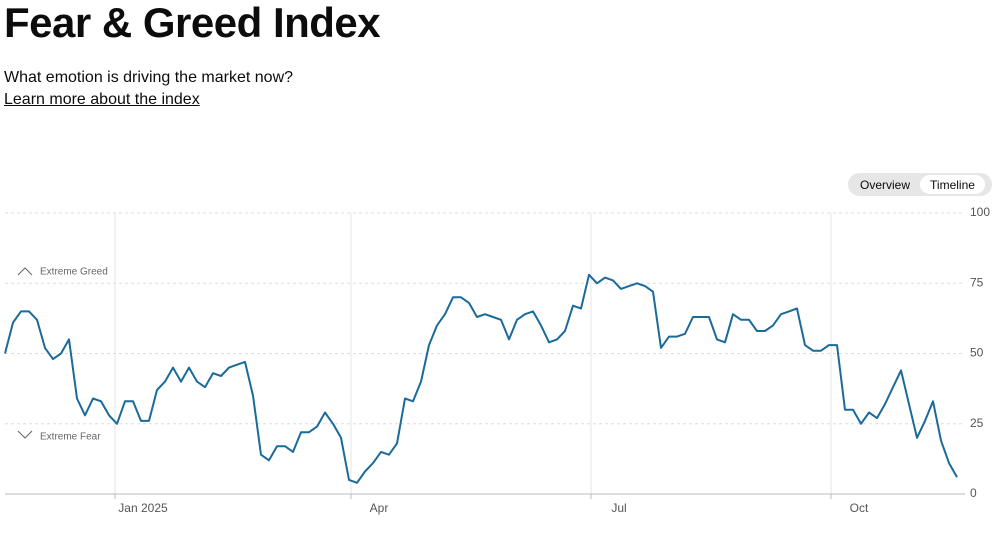 Image resolution: width=1000 pixels, height=542 pixels. What do you see at coordinates (25, 271) in the screenshot?
I see `greed-arrow` at bounding box center [25, 271].